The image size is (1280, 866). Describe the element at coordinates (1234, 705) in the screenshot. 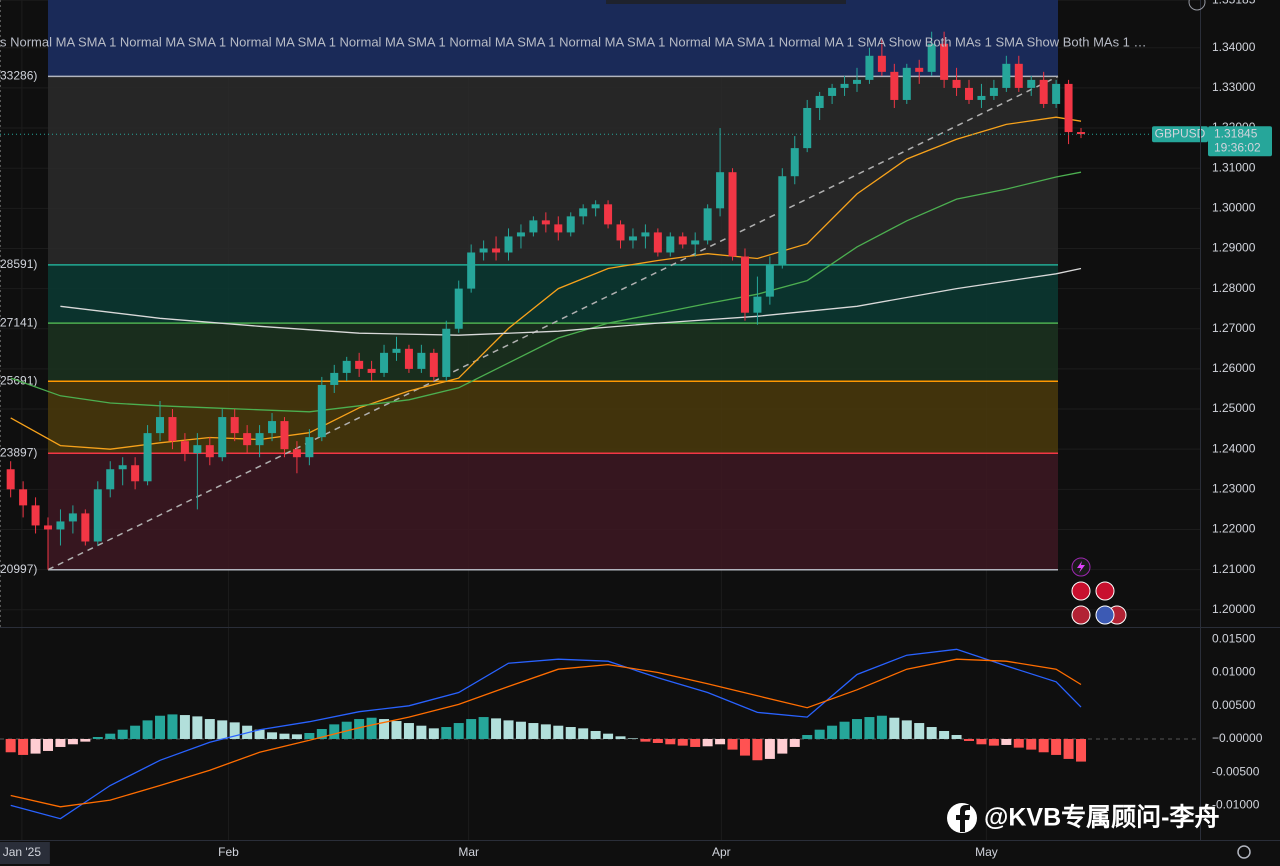

I see `y-tick-label: 0.00500` at that location.